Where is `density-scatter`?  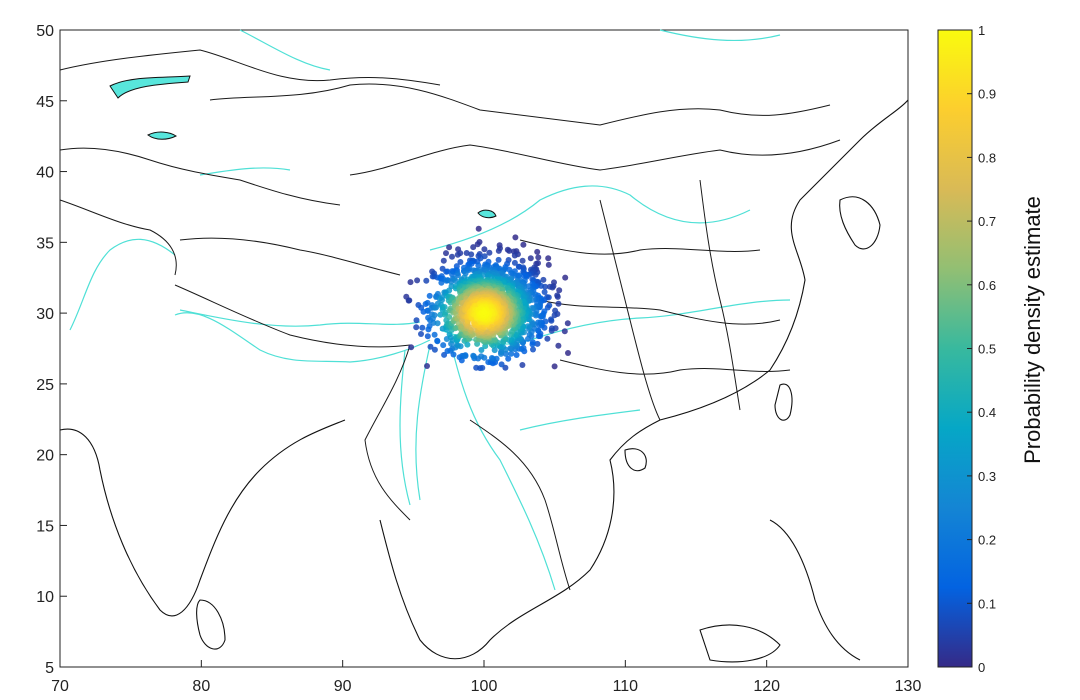 density-scatter is located at coordinates (487, 298).